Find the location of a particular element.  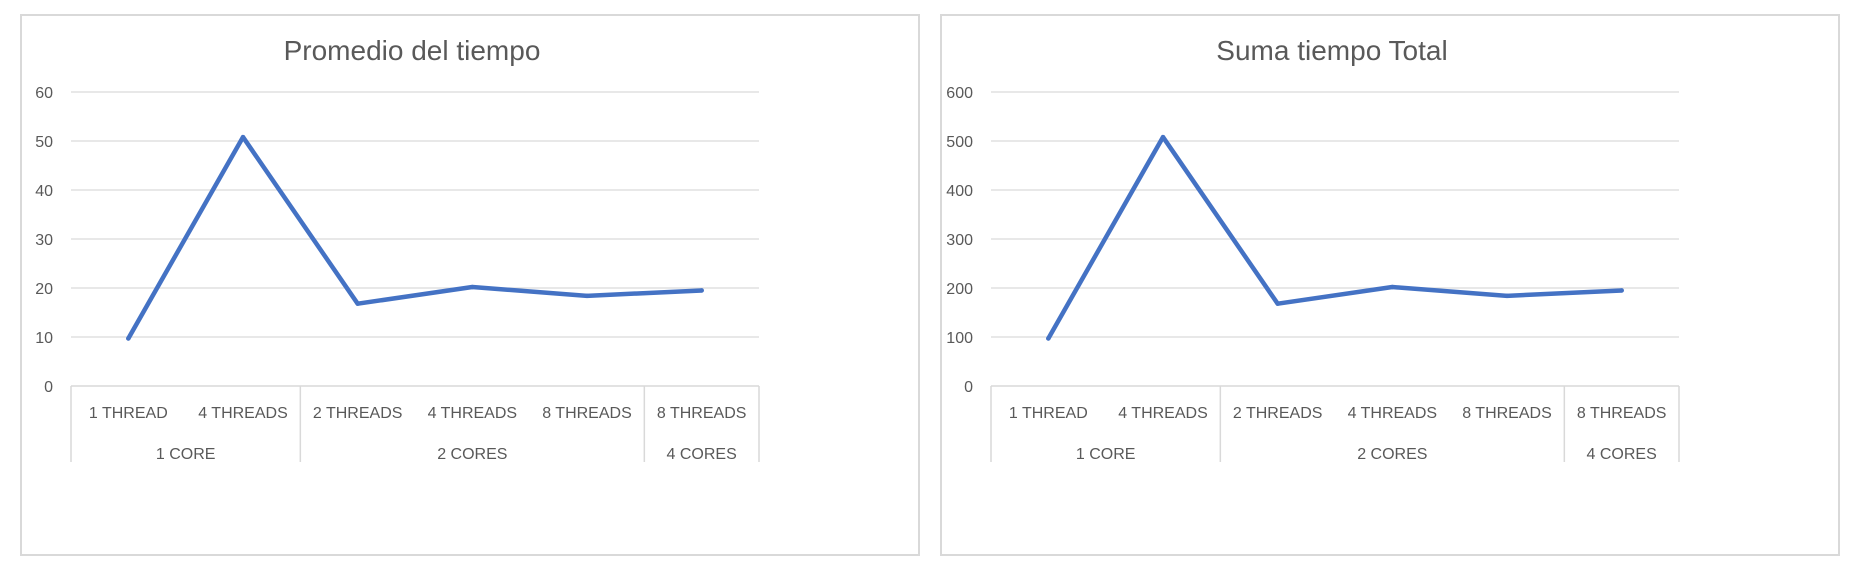

chart-title: Promedio del tiempo is located at coordinates (412, 50).